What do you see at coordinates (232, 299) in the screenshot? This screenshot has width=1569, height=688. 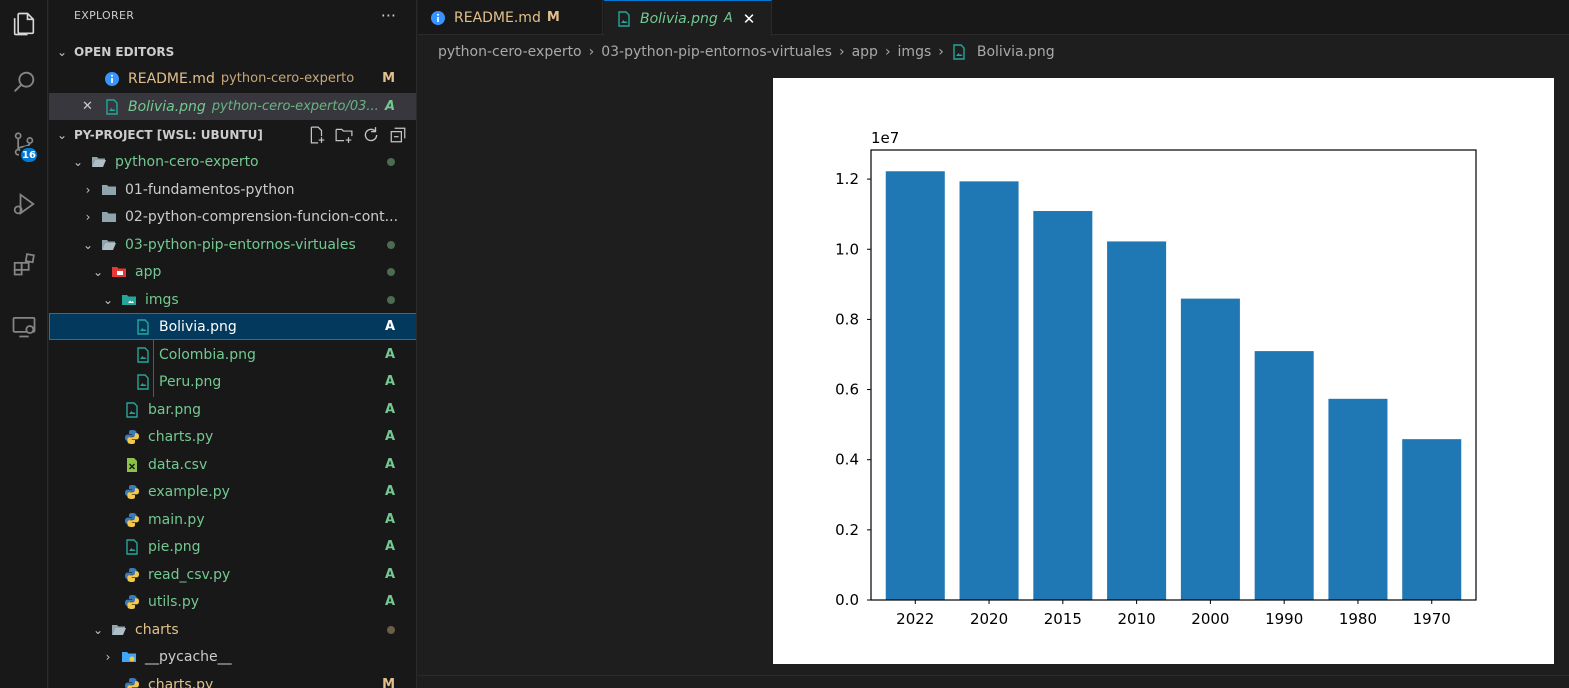 I see `tree-folder-imgs: ⌄ imgs` at bounding box center [232, 299].